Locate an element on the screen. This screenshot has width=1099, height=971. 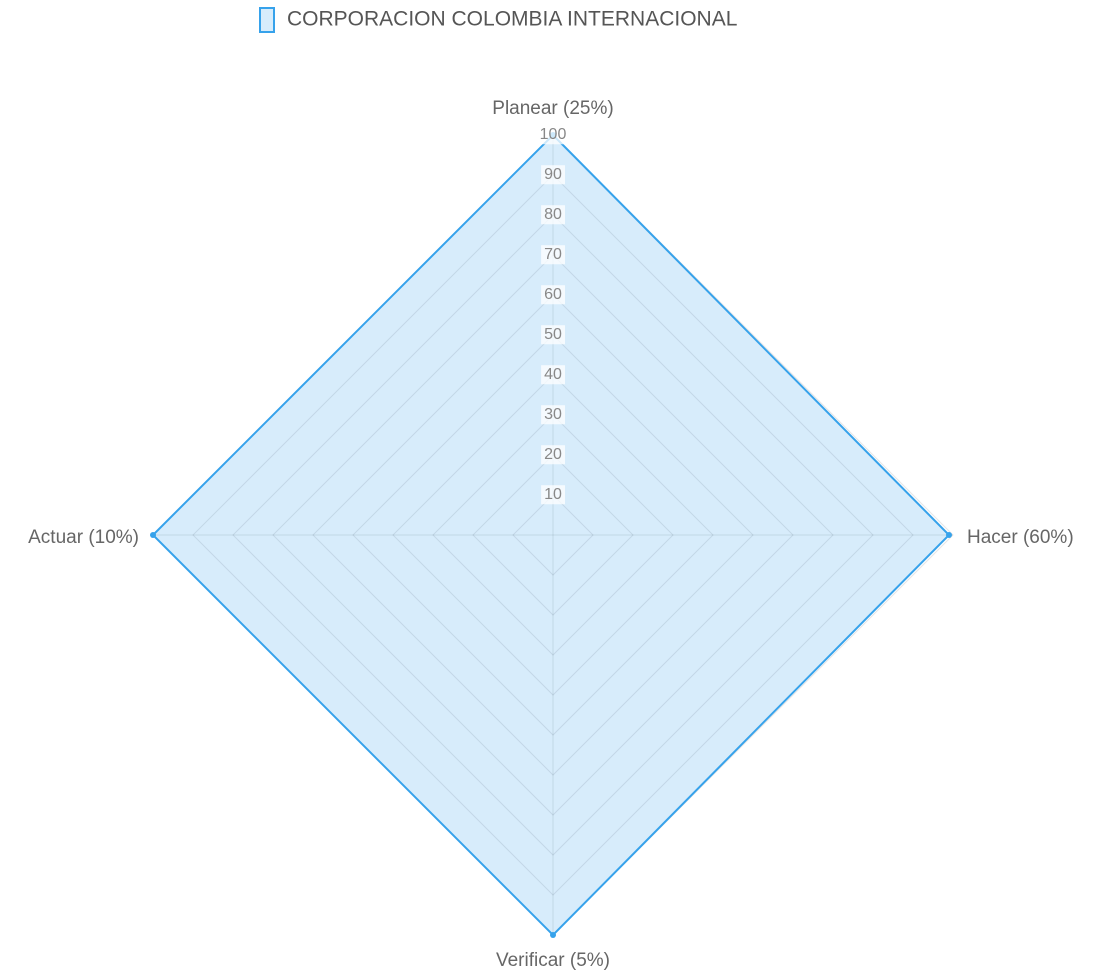
axis-label: Planear (25%) is located at coordinates (552, 108).